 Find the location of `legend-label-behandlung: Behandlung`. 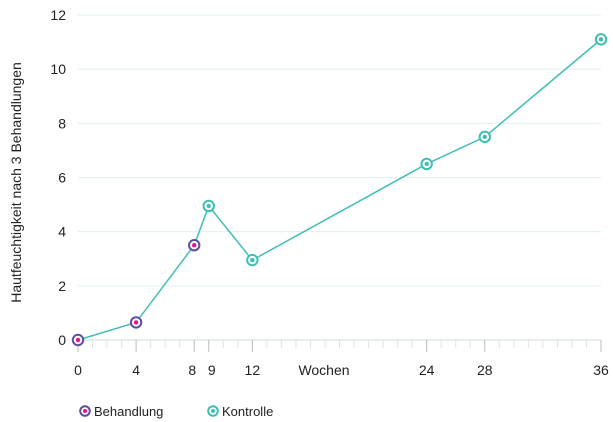

legend-label-behandlung: Behandlung is located at coordinates (128, 411).